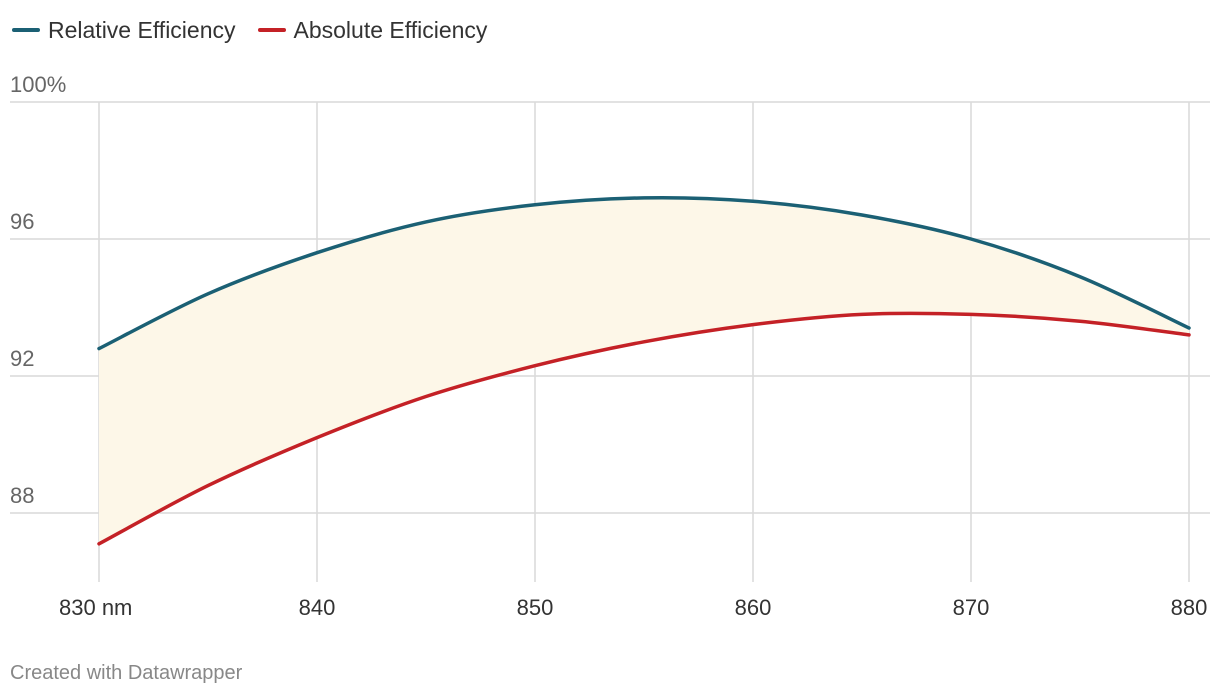  I want to click on y-tick-label: 96, so click(22, 221).